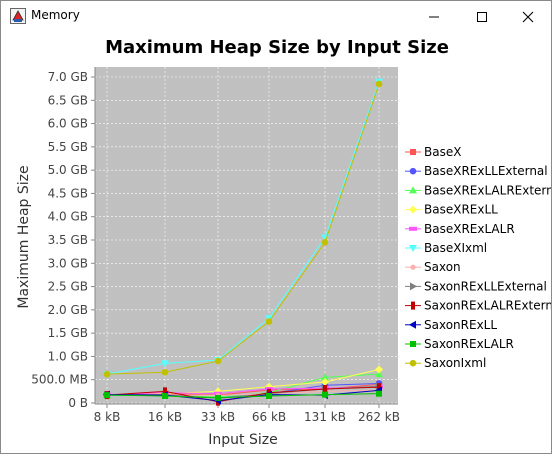  What do you see at coordinates (68, 240) in the screenshot?
I see `y-tick-label: 3.5 GB` at bounding box center [68, 240].